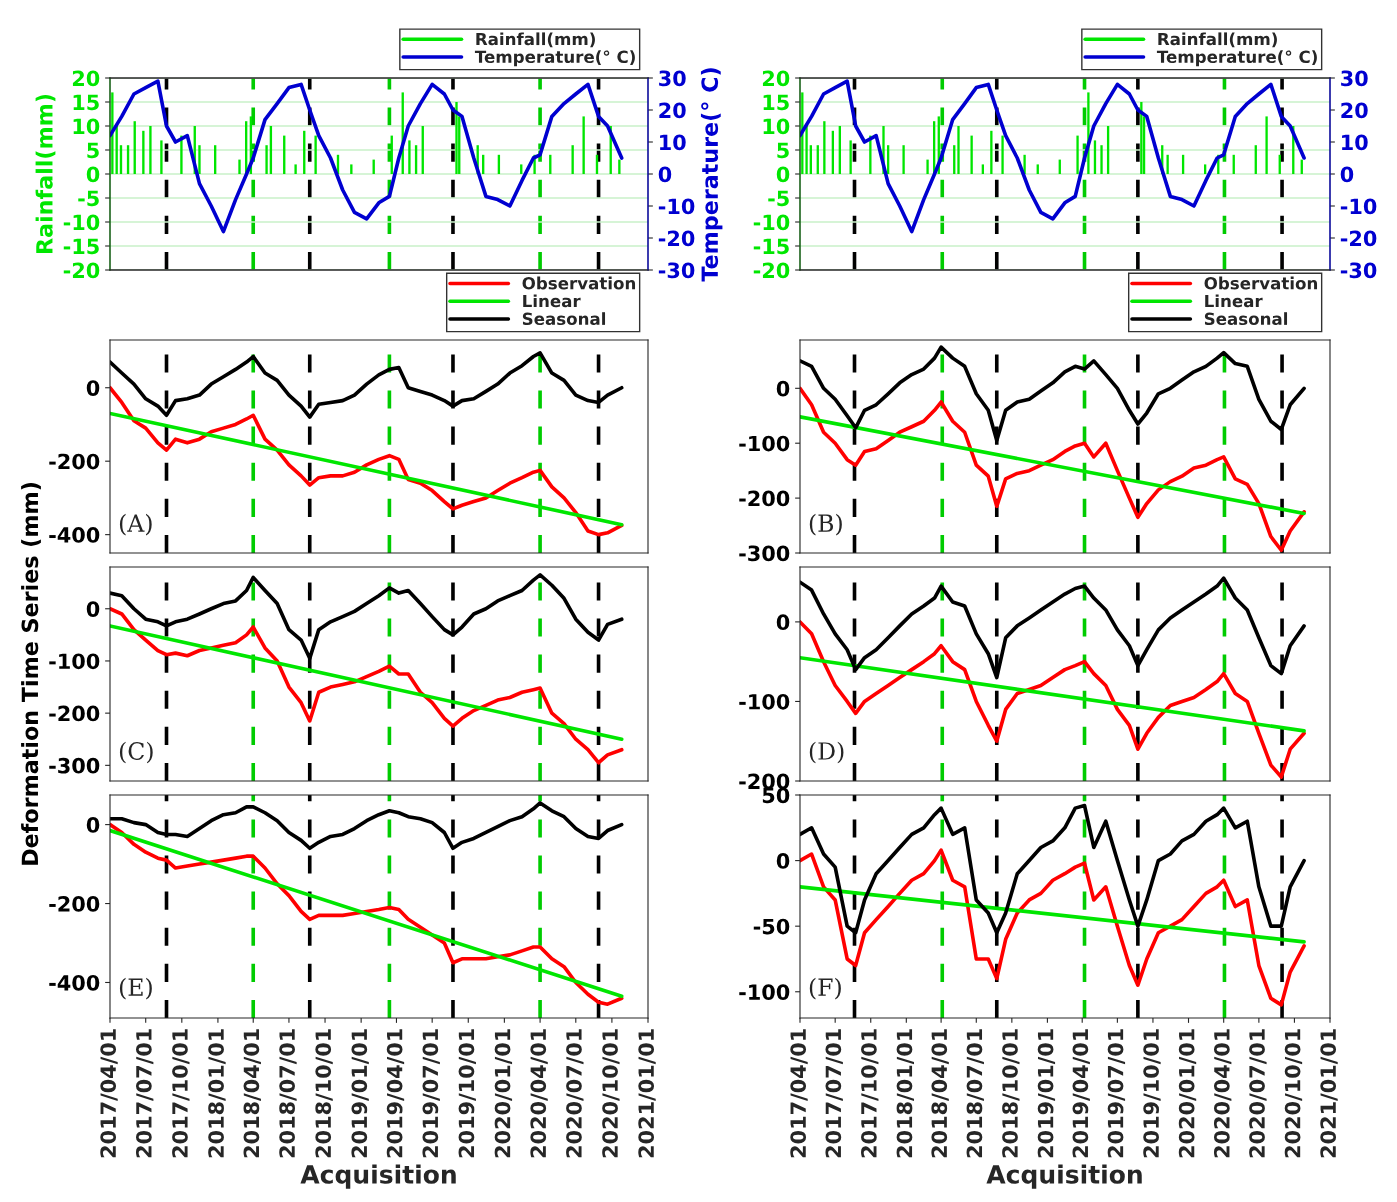  I want to click on y-tick-label: -50, so click(771, 926).